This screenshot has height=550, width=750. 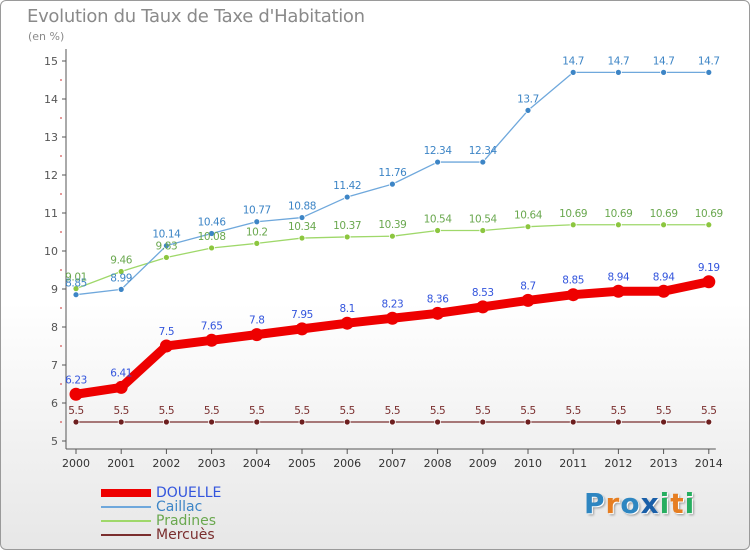 I want to click on logo-letter: t, so click(x=677, y=503).